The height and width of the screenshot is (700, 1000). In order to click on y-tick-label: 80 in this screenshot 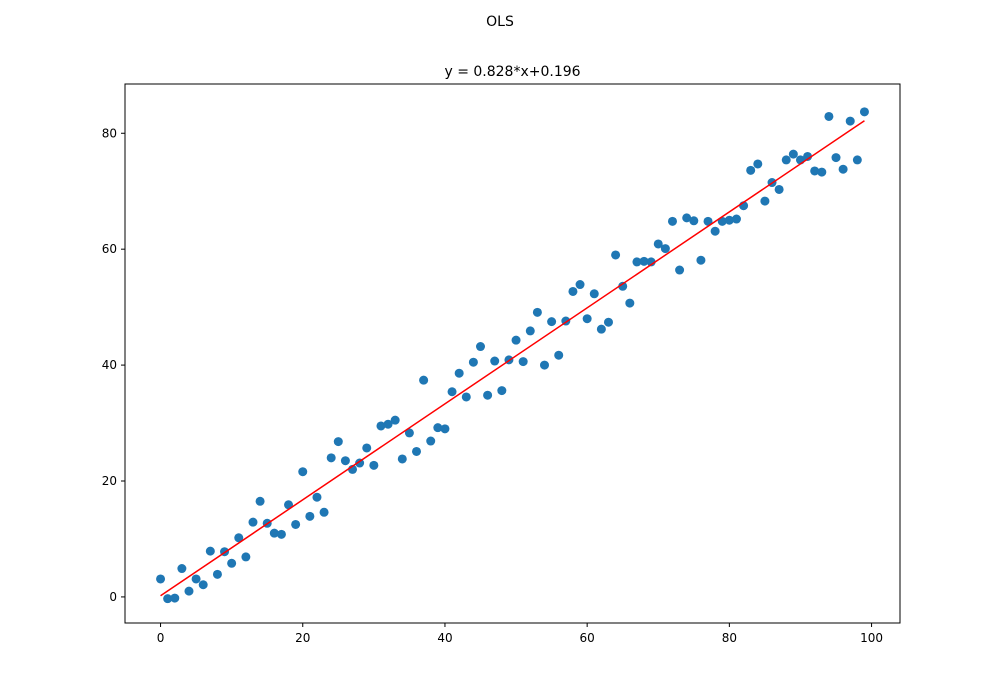, I will do `click(109, 133)`.